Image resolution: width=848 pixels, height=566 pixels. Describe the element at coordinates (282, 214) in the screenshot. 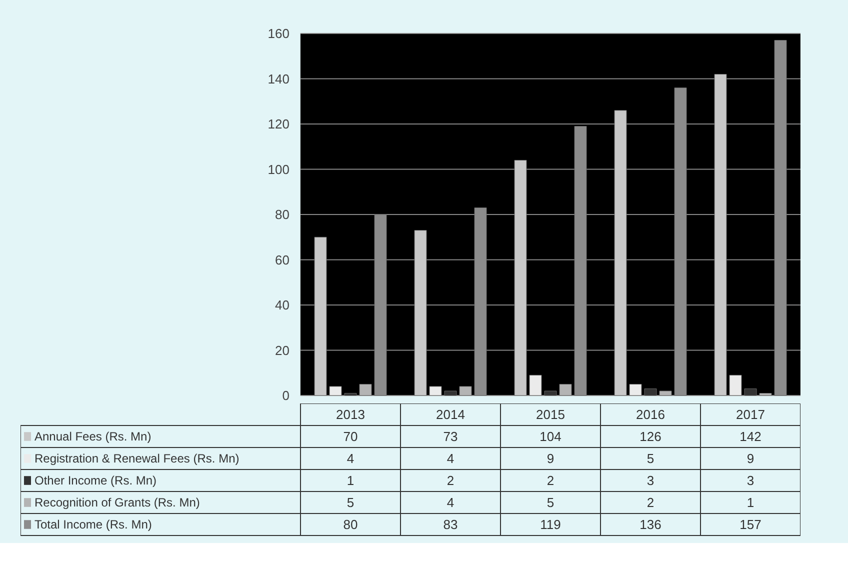

I see `y-tick-label: 80` at that location.